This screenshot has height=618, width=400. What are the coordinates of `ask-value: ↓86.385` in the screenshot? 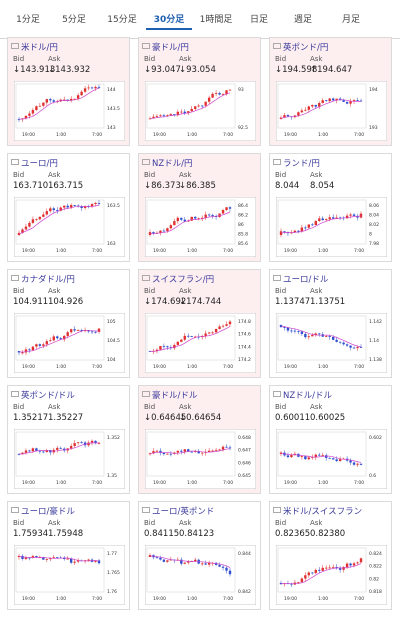 It's located at (197, 186).